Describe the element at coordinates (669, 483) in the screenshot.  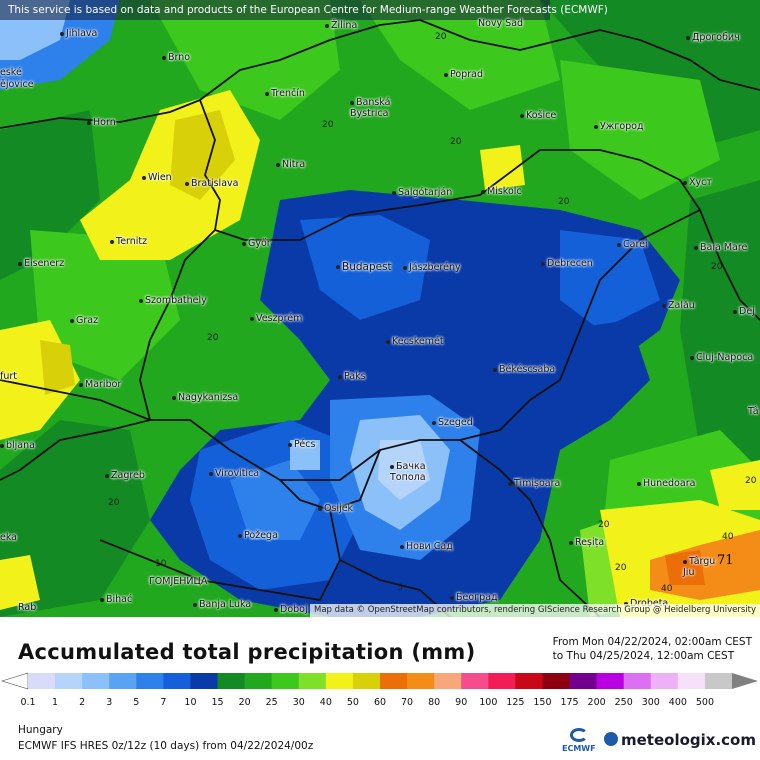
I see `city-name: Hunedoara` at that location.